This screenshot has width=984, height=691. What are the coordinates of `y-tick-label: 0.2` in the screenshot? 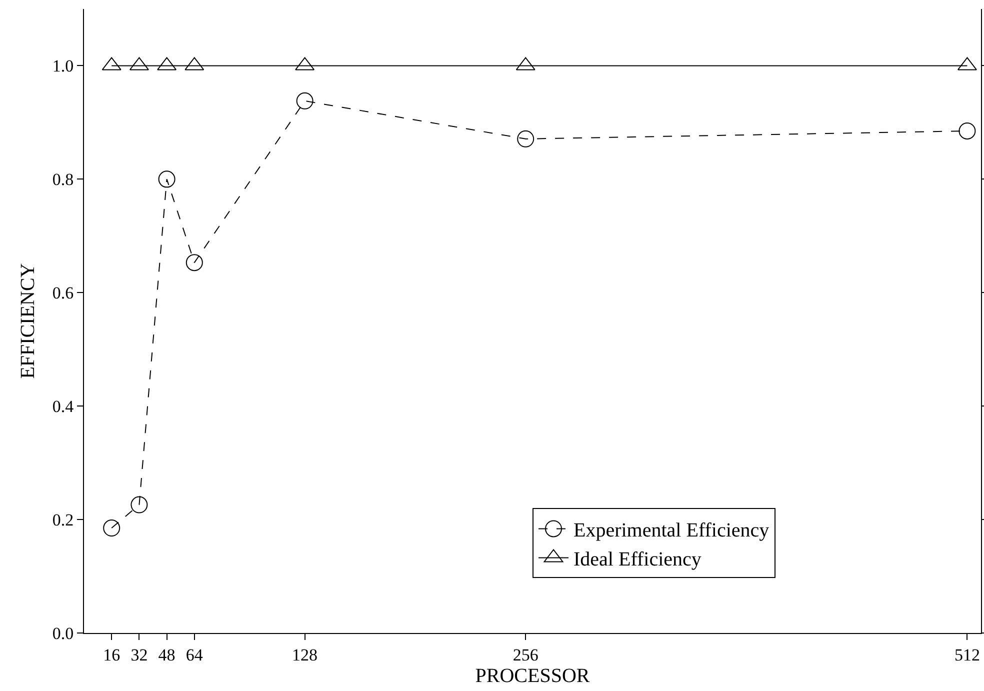 It's located at (63, 520).